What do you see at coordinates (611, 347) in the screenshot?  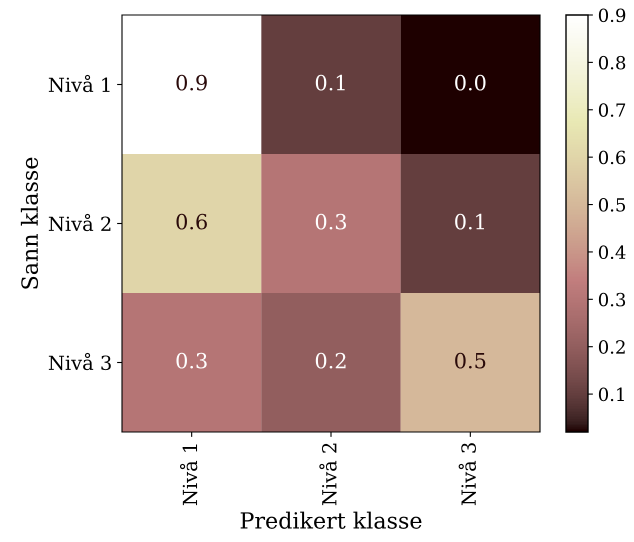 I see `color-bar-label: 0.2` at bounding box center [611, 347].